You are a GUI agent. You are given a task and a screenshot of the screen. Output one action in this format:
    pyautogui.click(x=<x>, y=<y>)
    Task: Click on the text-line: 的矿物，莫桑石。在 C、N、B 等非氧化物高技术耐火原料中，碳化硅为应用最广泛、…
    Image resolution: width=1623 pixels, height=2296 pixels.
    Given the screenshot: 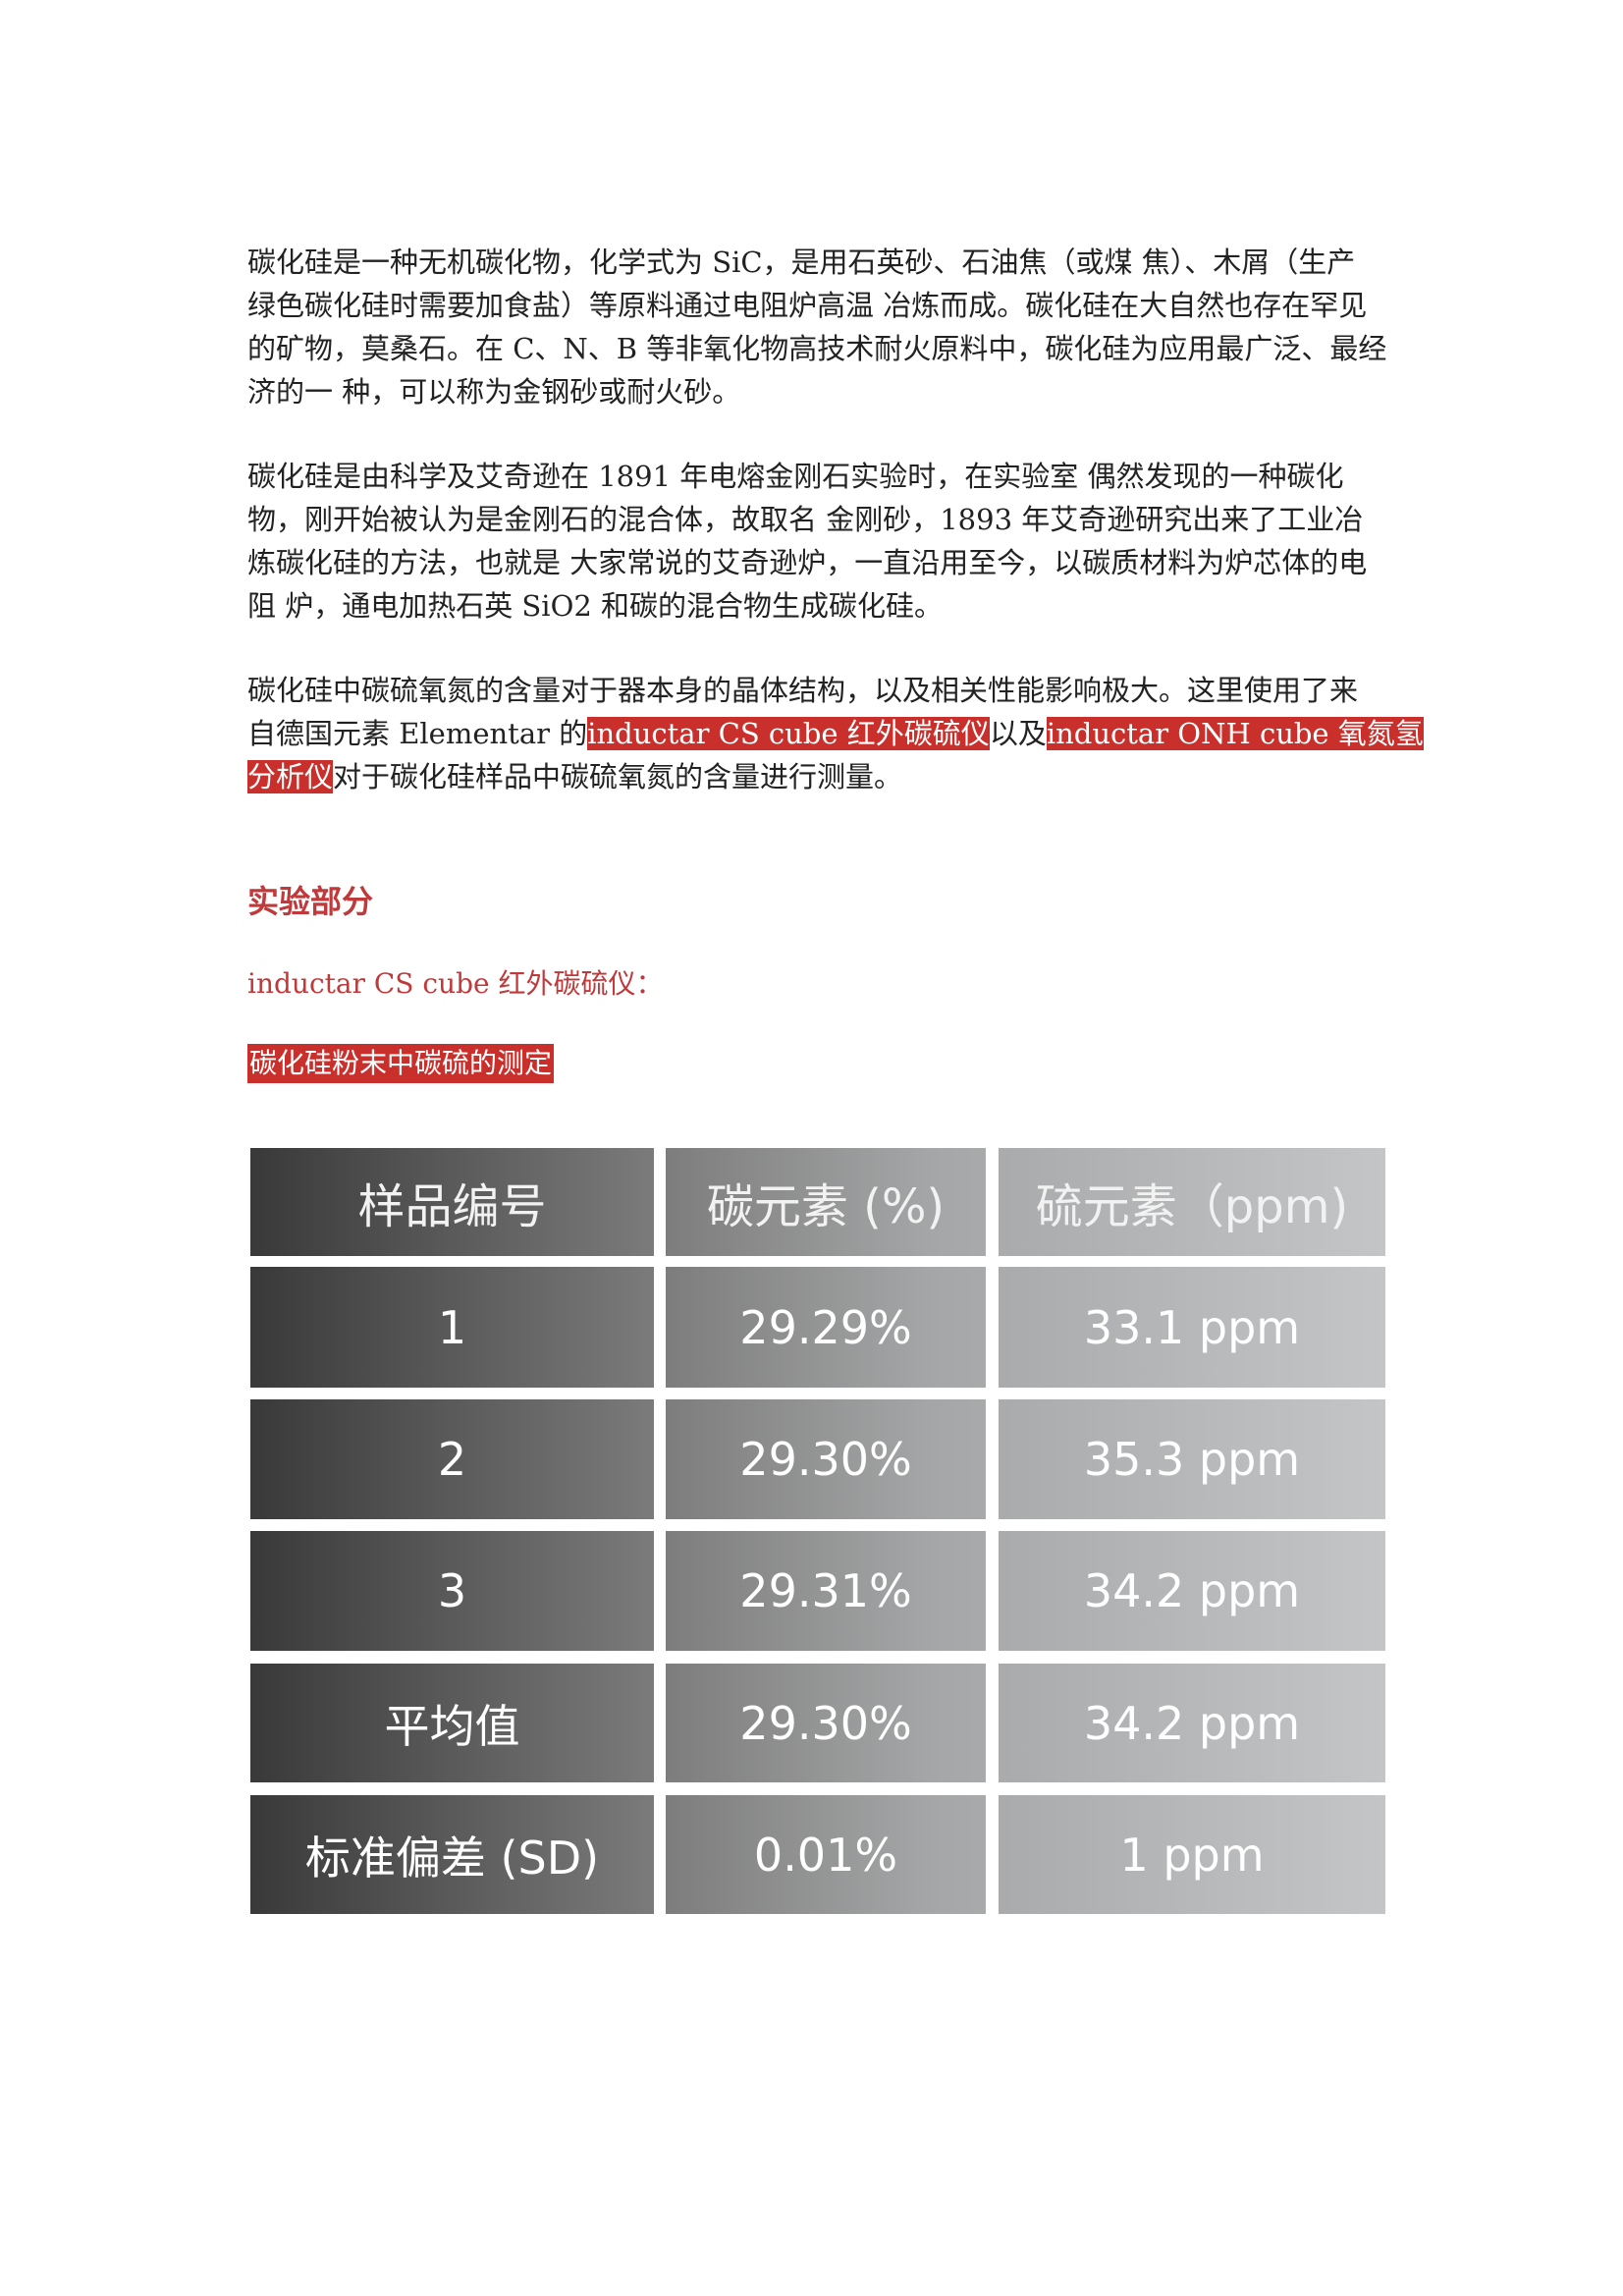 What is the action you would take?
    pyautogui.click(x=817, y=348)
    